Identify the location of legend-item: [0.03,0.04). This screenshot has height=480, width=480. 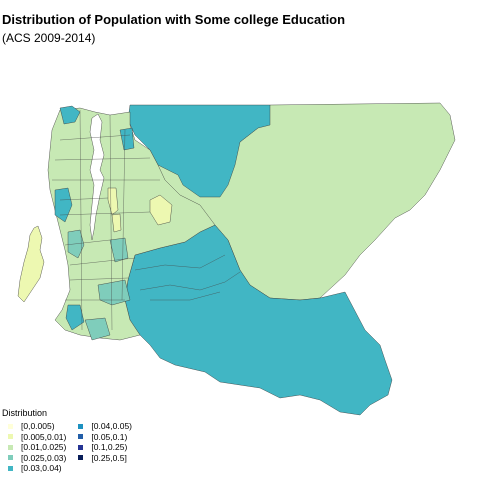
(34, 468).